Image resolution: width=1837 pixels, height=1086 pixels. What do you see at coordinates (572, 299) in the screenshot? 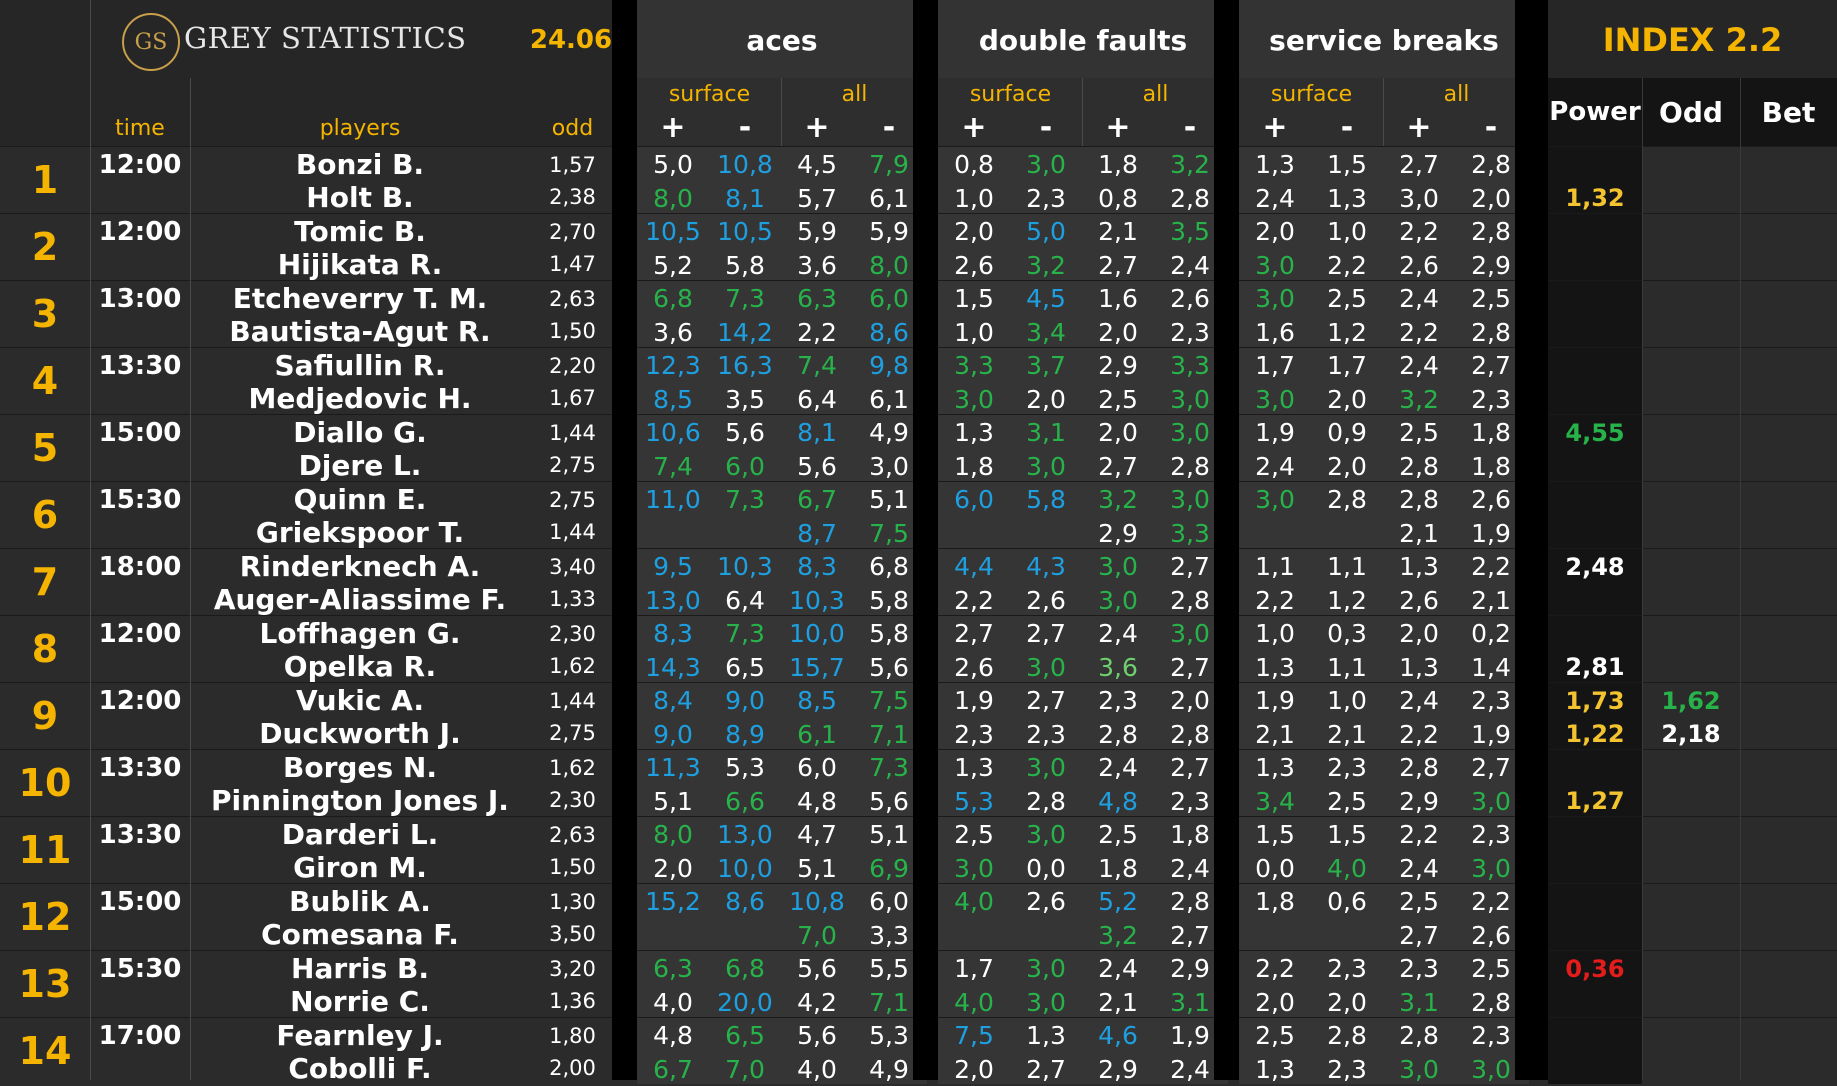
I see `player-odd: 2,63` at bounding box center [572, 299].